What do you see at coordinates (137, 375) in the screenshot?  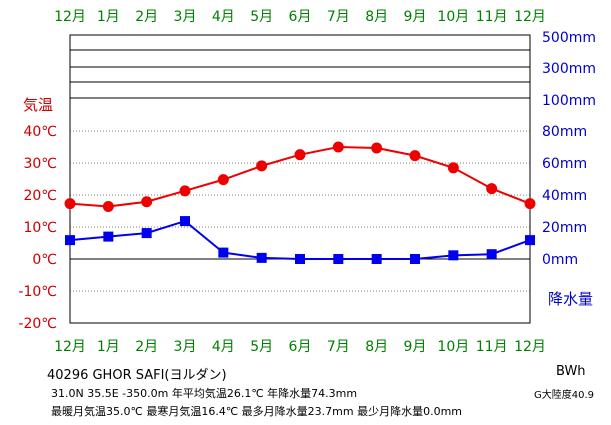 I see `station-name: 40296 GHOR SAFI(ヨルダン)` at bounding box center [137, 375].